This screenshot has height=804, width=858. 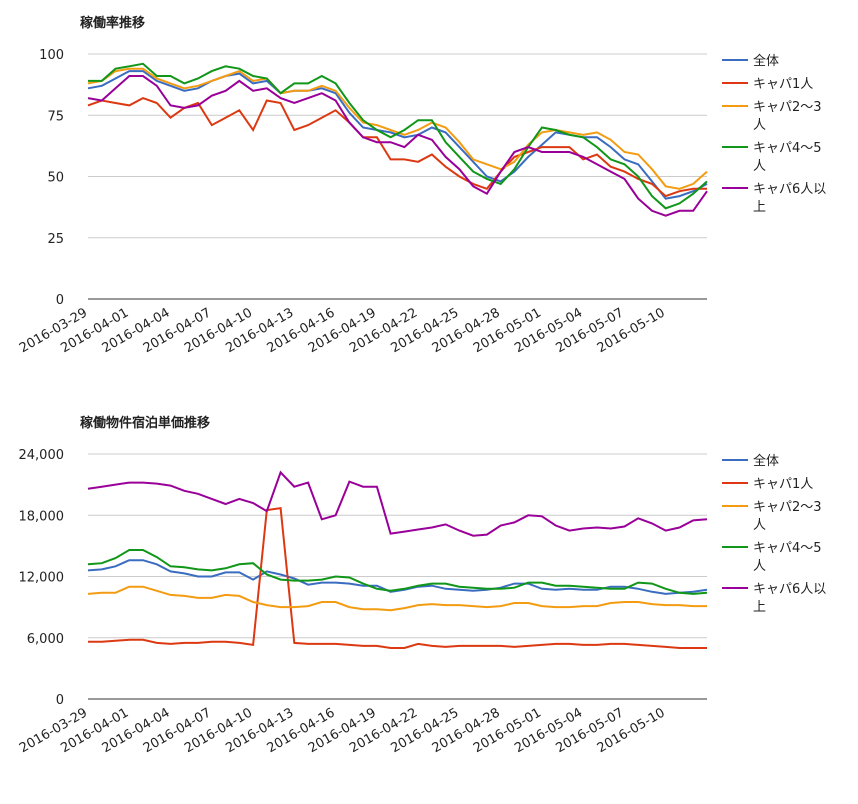 I want to click on y-tick-label: 6,000, so click(x=45, y=639).